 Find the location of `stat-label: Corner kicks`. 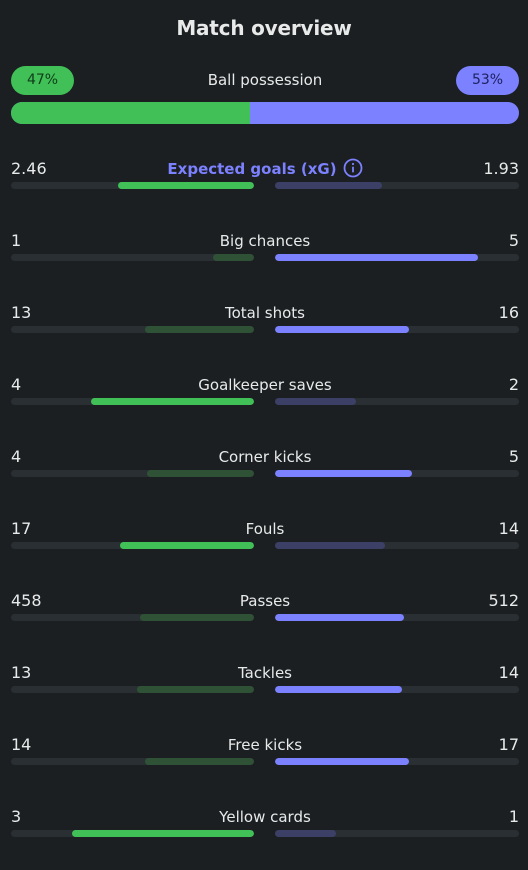

stat-label: Corner kicks is located at coordinates (265, 457).